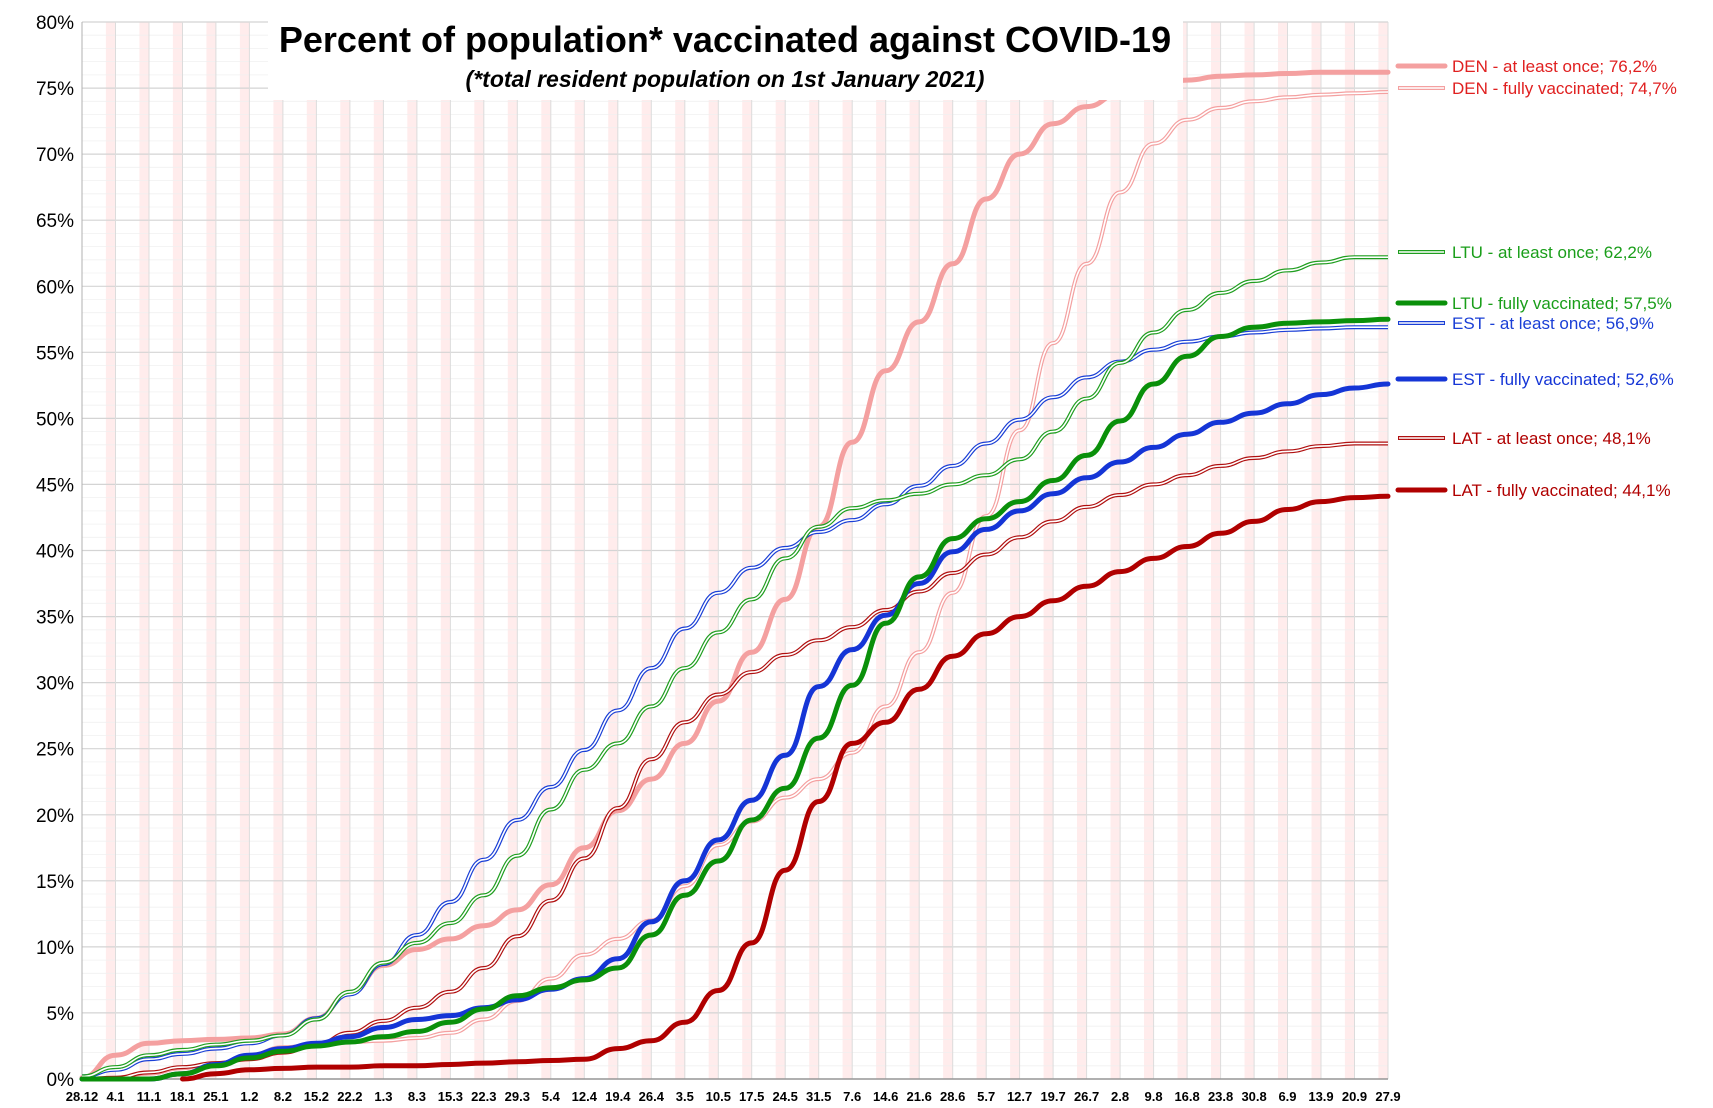  I want to click on y-tick-label: 60%, so click(55, 287).